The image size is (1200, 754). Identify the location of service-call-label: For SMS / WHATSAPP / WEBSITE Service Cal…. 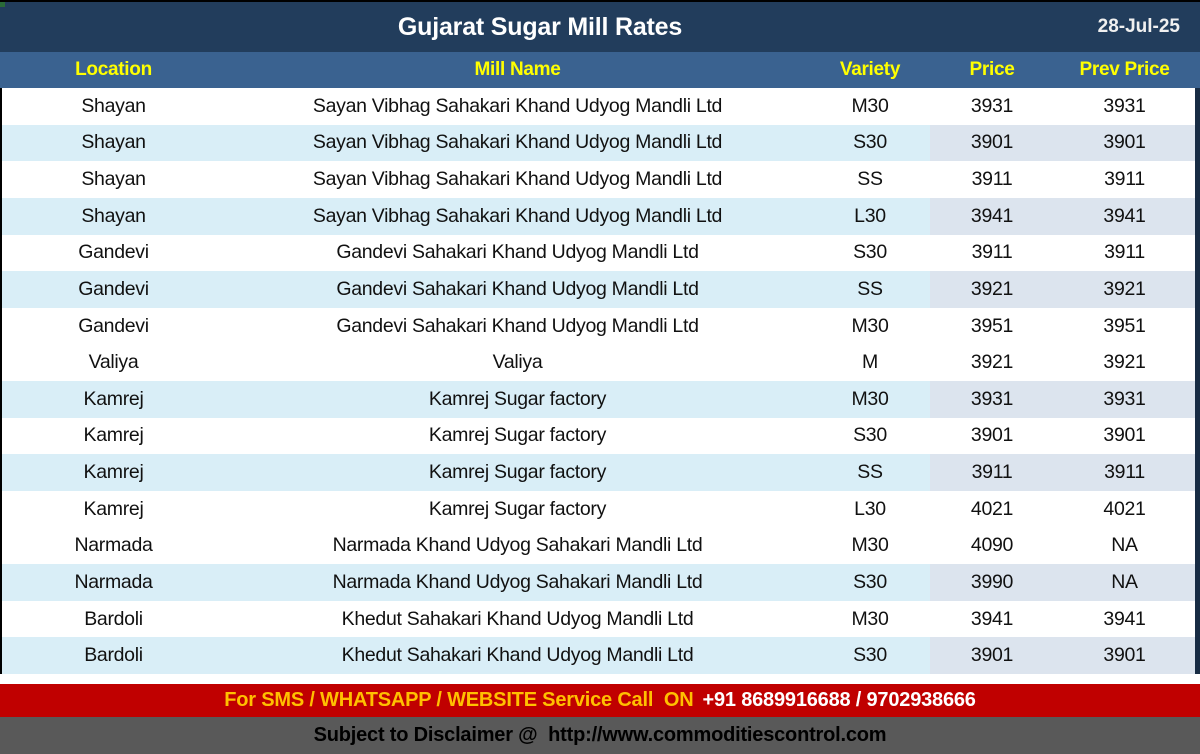
(459, 700).